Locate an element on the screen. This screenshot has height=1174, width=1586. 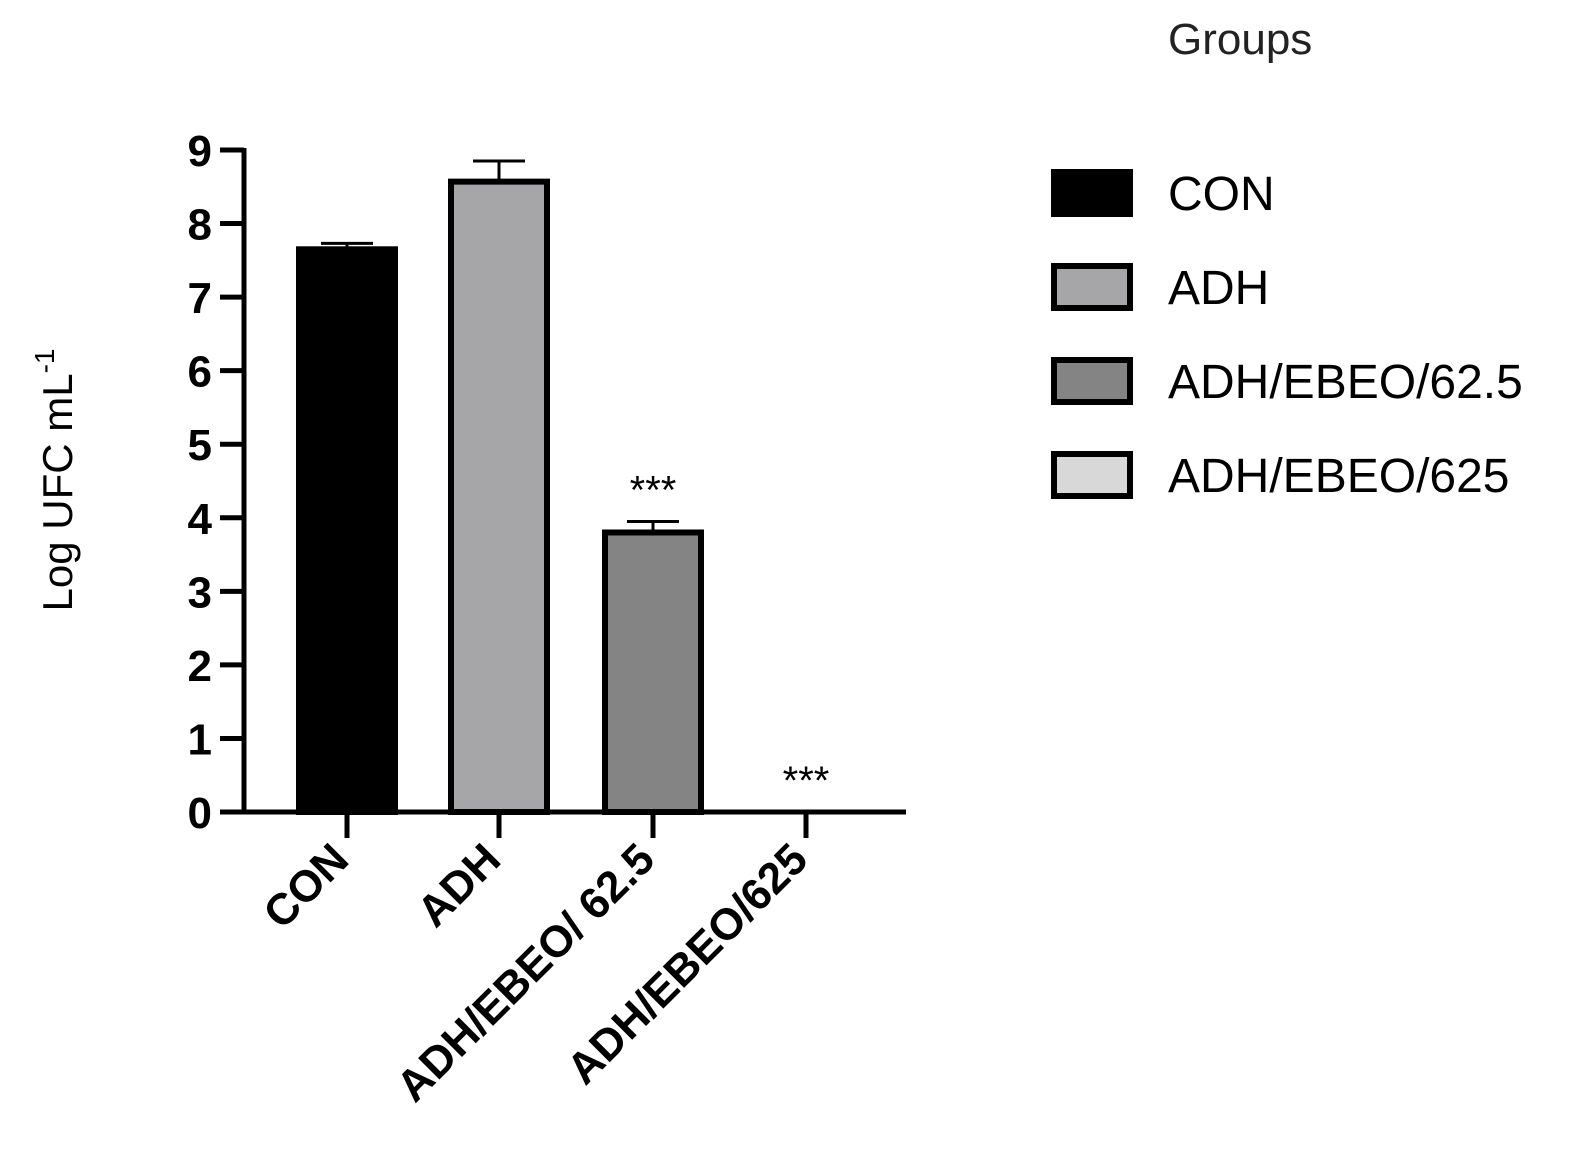
y-tick-label-4: 4 is located at coordinates (200, 519).